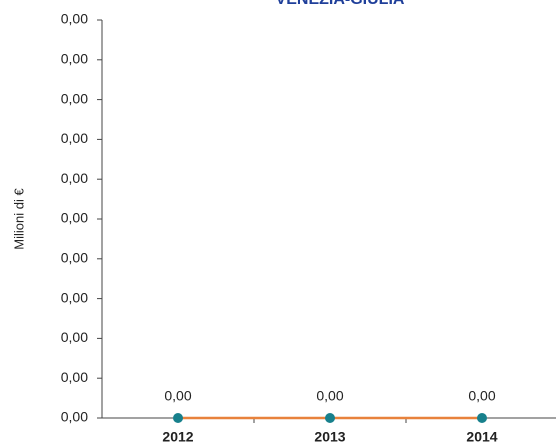 This screenshot has height=448, width=556. Describe the element at coordinates (340, 4) in the screenshot. I see `chart-title: VENEZIA-GIULIA` at that location.